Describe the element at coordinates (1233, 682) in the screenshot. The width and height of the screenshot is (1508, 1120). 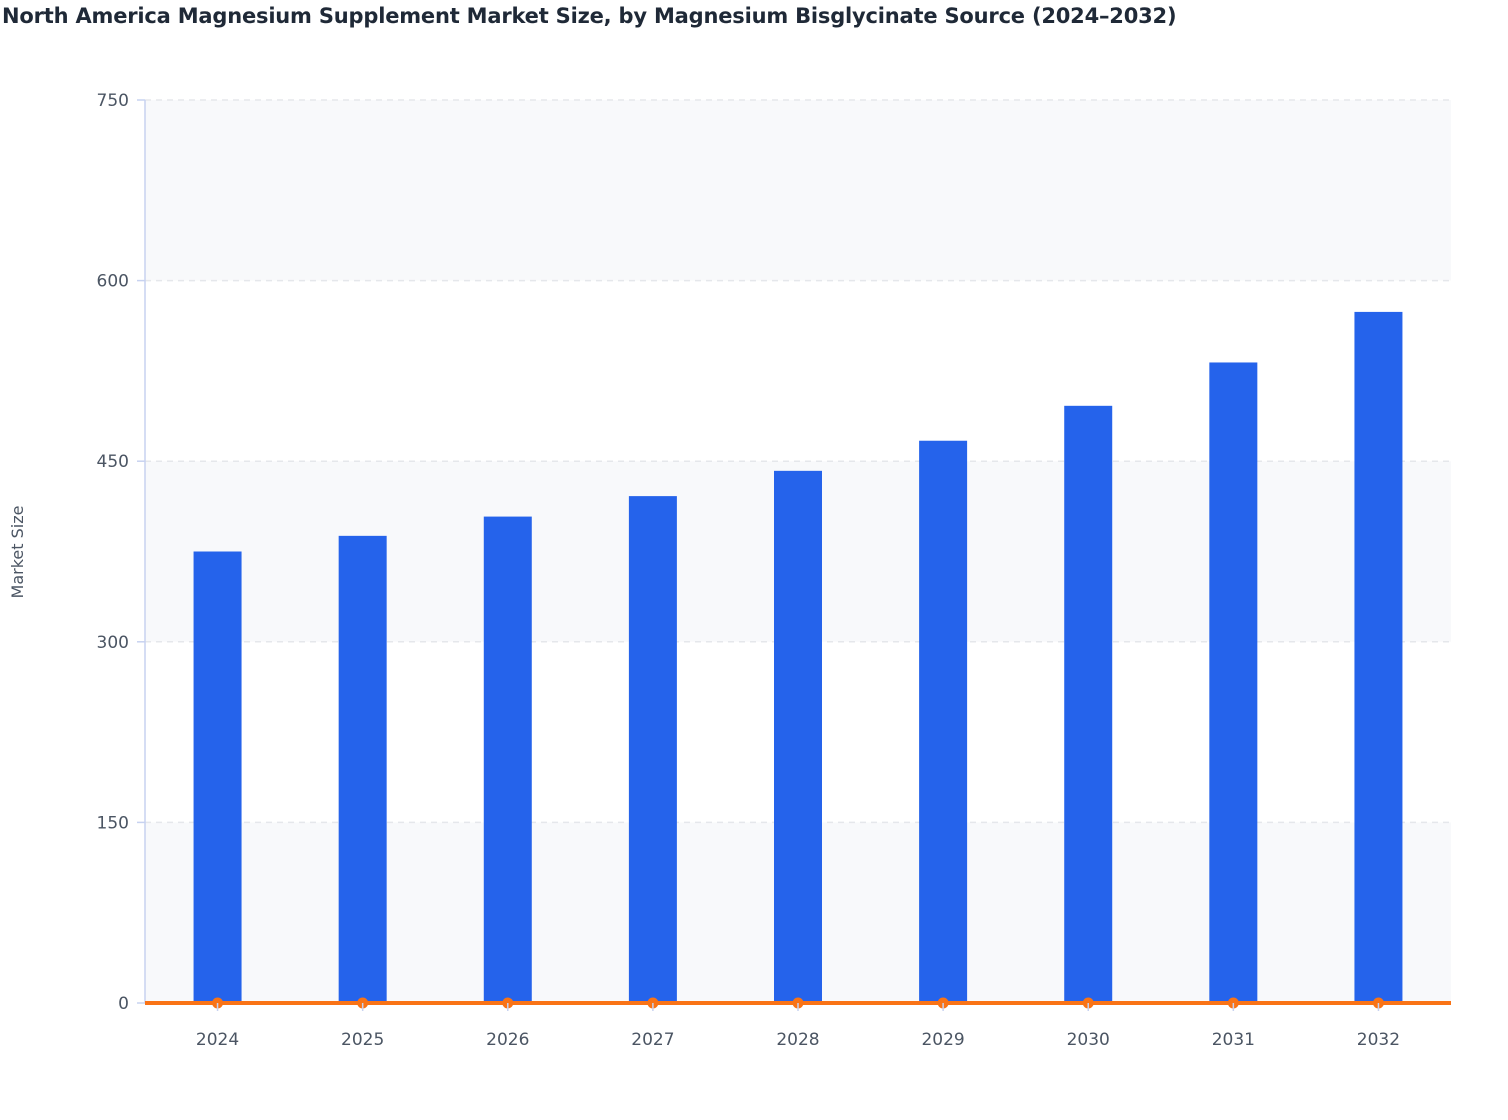
I see `bar-2031` at that location.